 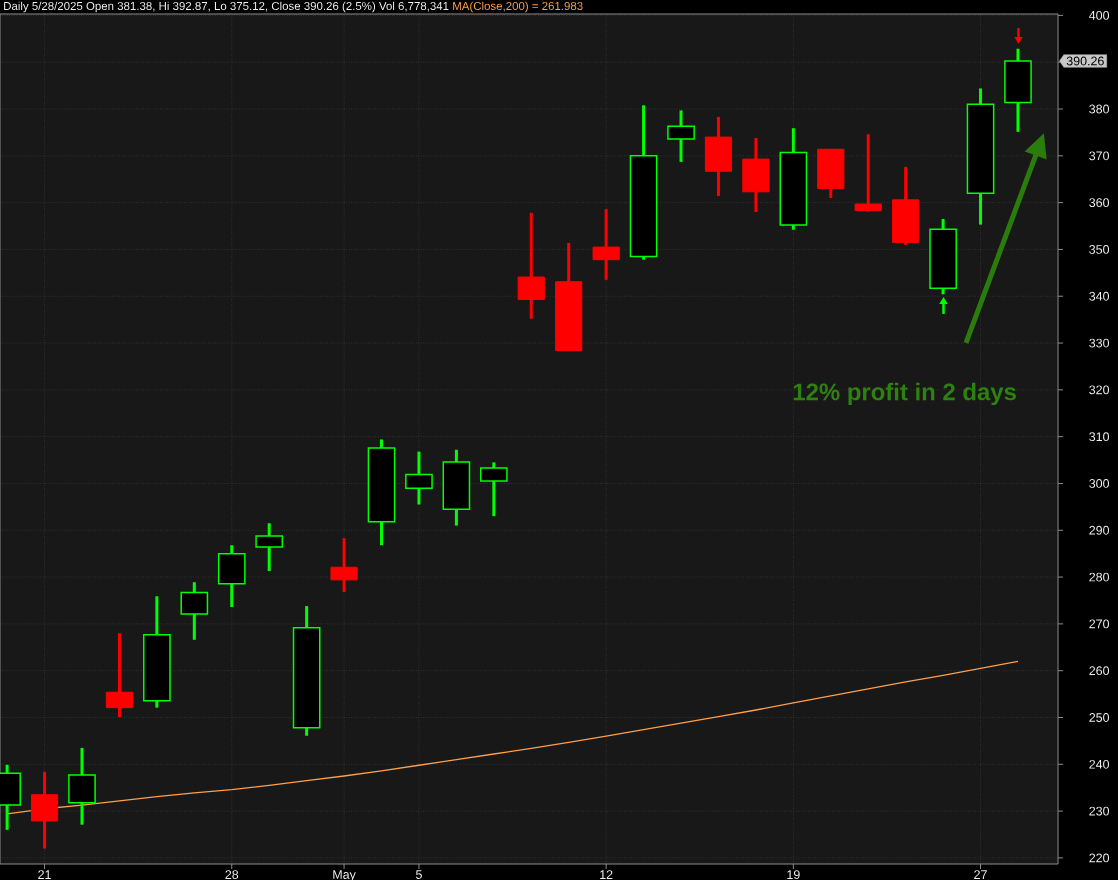 What do you see at coordinates (1099, 203) in the screenshot?
I see `y-tick-label: 360` at bounding box center [1099, 203].